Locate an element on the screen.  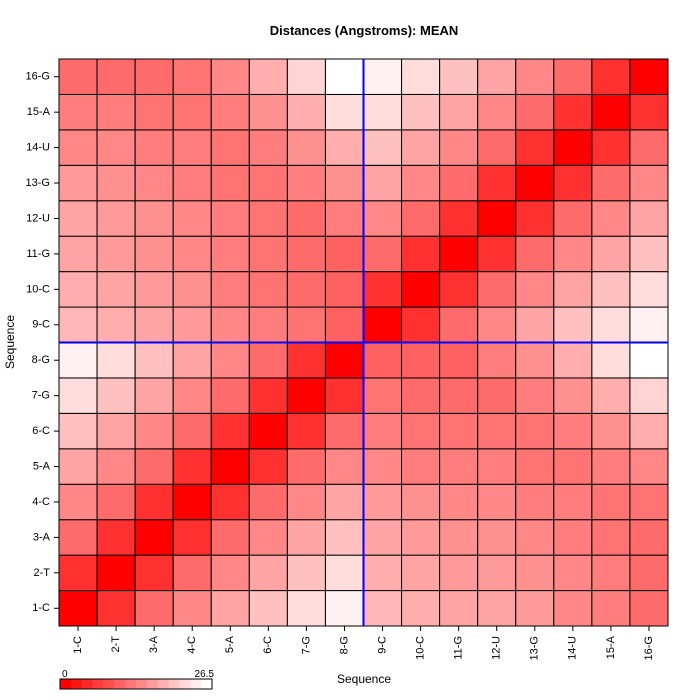
heatmap-cell-1-C-2-T is located at coordinates (116, 608).